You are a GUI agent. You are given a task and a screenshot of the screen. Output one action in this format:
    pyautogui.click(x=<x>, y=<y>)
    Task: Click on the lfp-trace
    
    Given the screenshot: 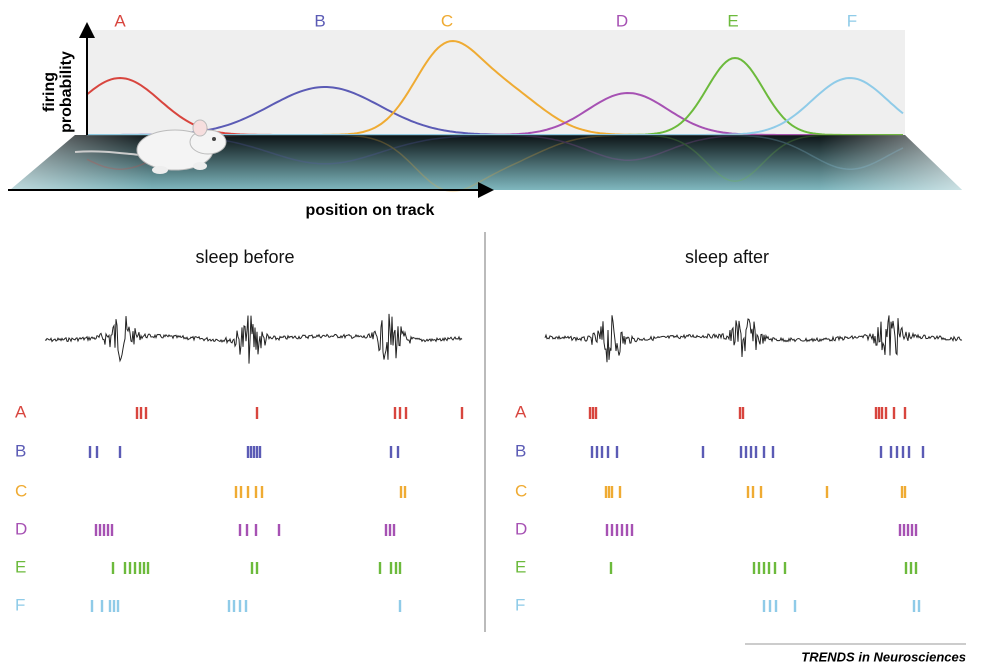 What is the action you would take?
    pyautogui.click(x=753, y=339)
    